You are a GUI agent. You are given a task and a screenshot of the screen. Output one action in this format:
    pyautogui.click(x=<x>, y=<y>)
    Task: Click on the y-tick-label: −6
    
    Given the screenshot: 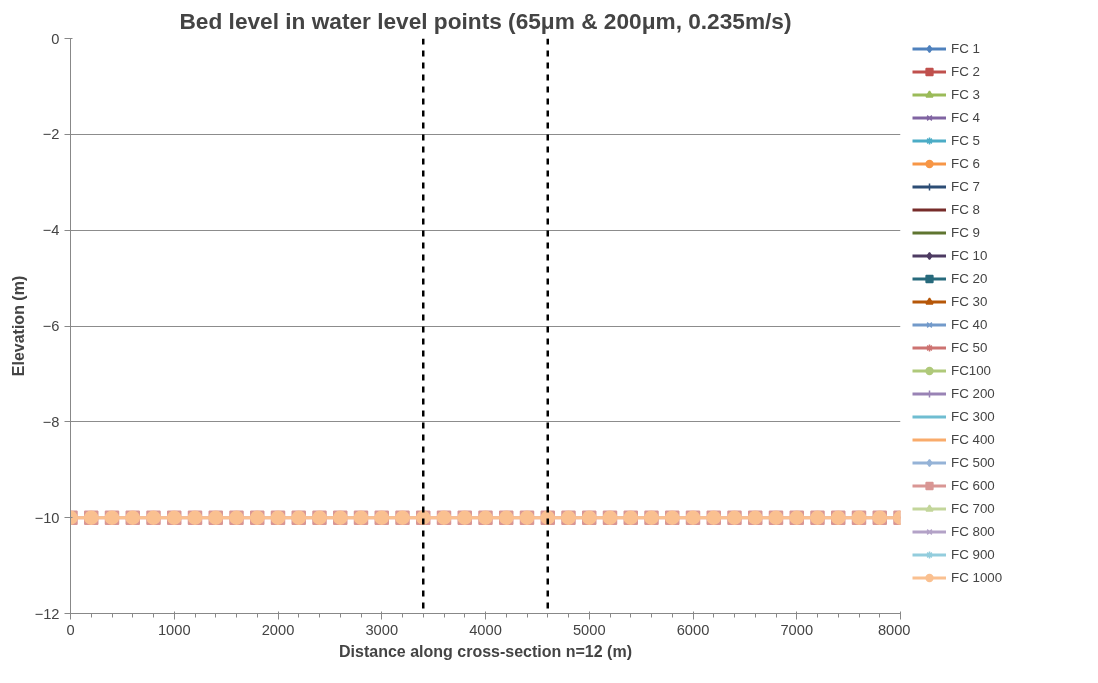 What is the action you would take?
    pyautogui.click(x=51, y=326)
    